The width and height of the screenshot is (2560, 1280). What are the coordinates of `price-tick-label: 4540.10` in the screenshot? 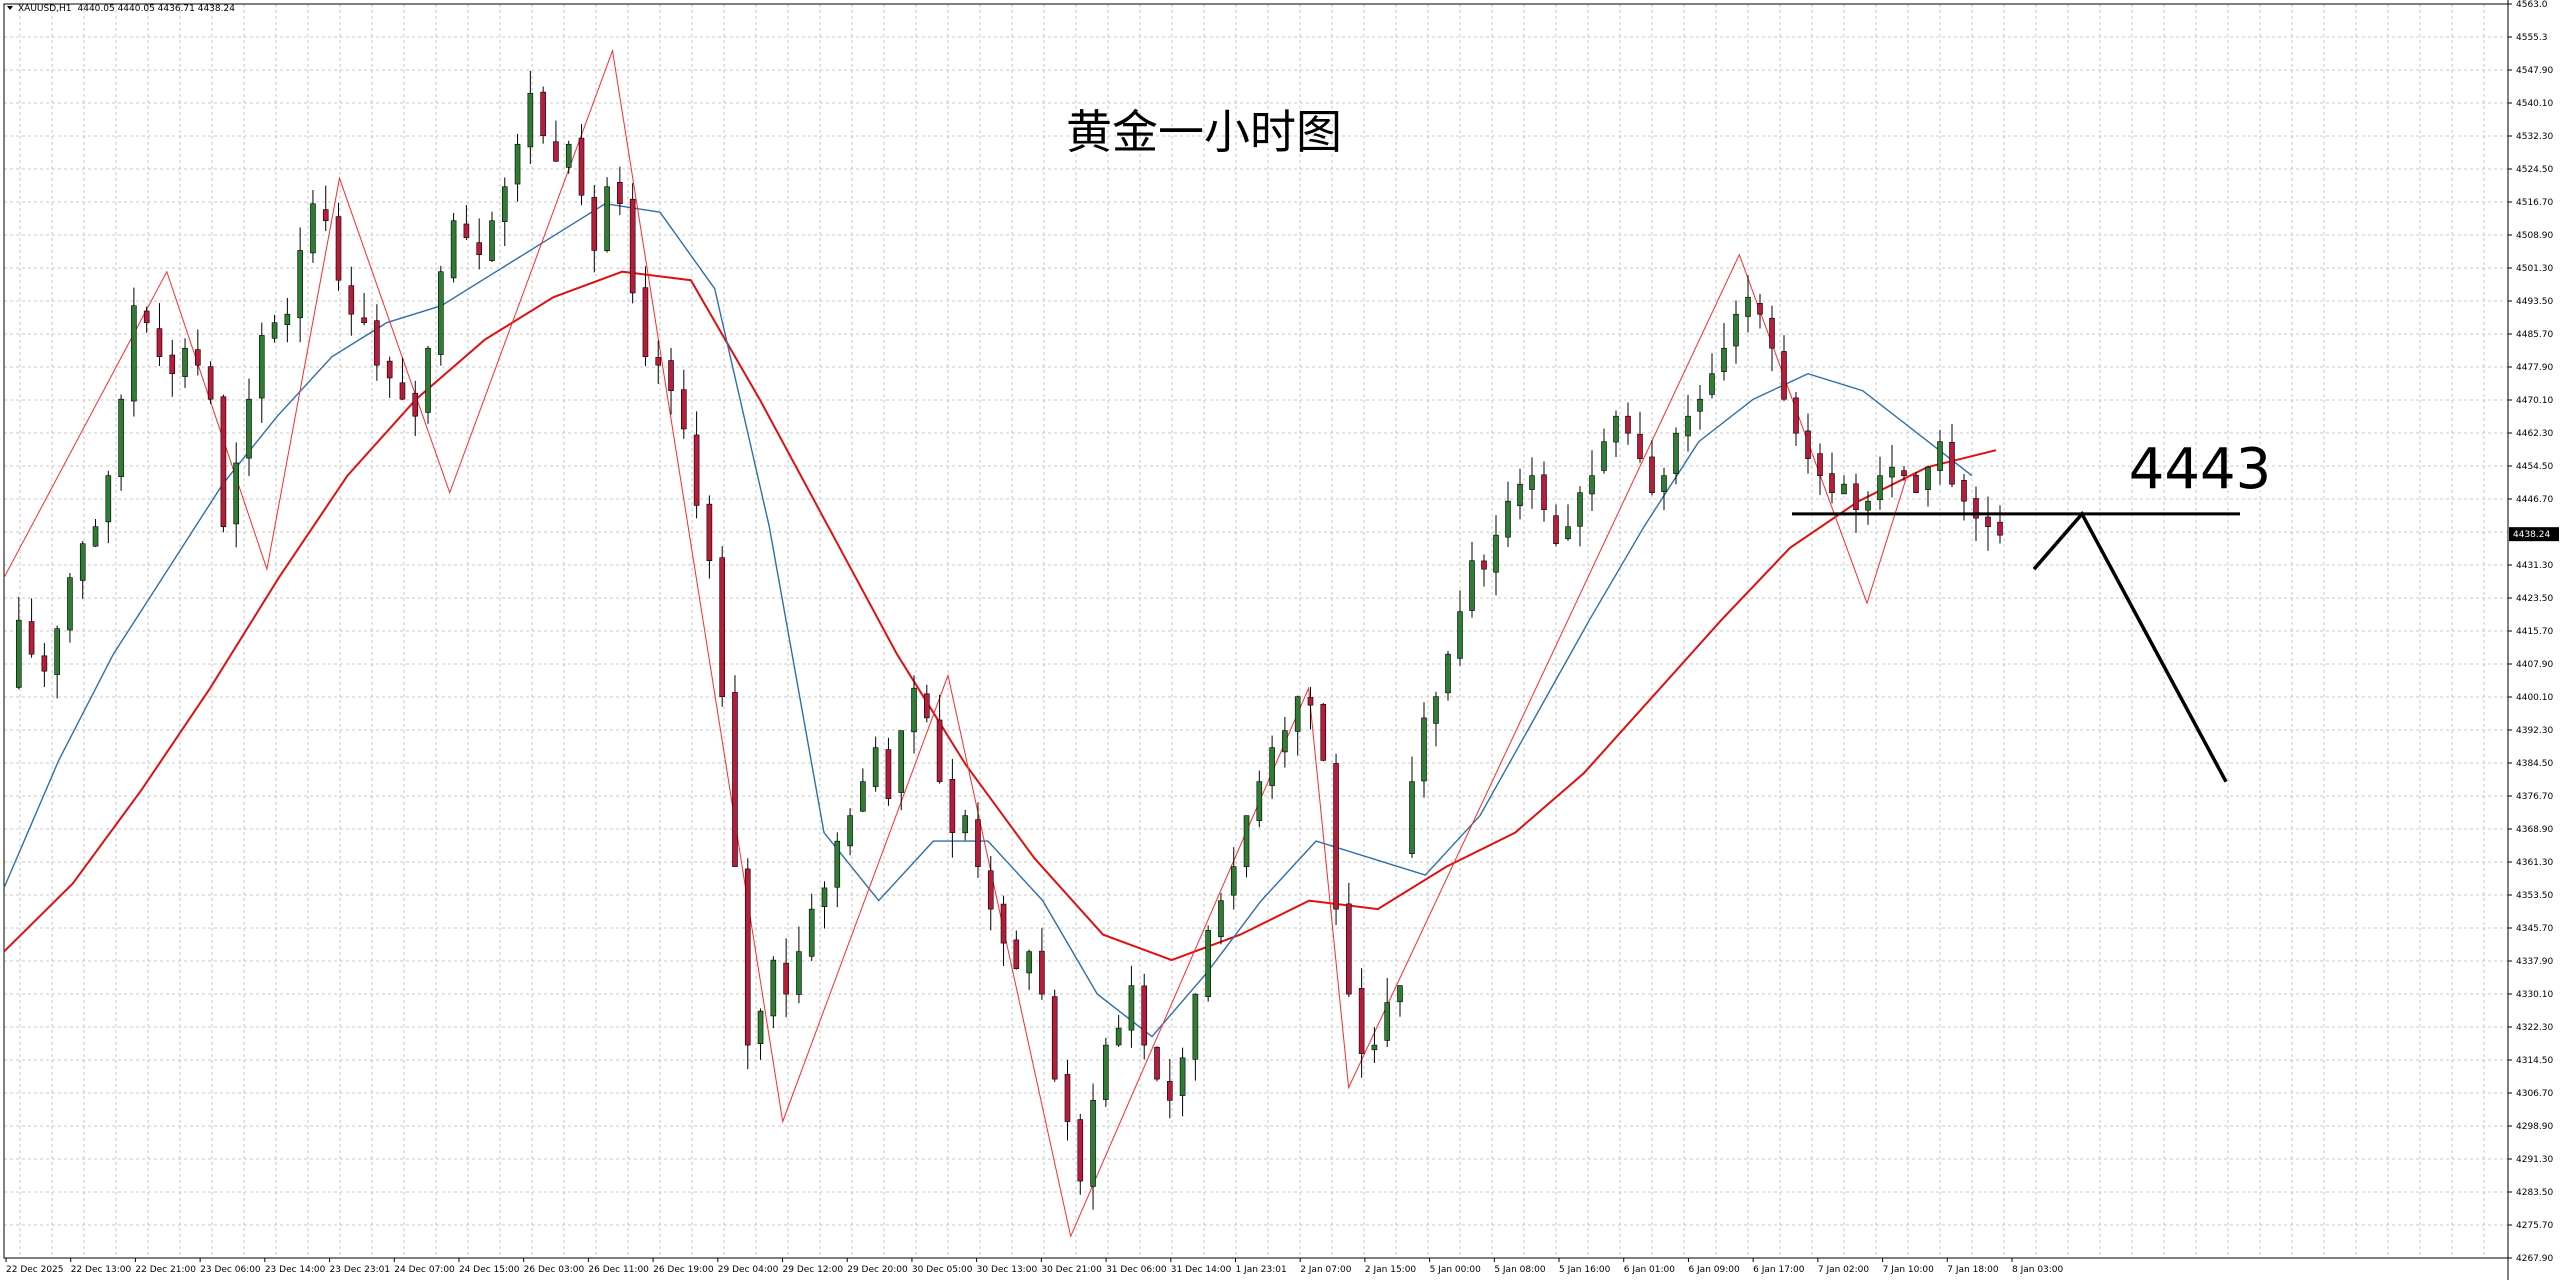 It's located at (2534, 104).